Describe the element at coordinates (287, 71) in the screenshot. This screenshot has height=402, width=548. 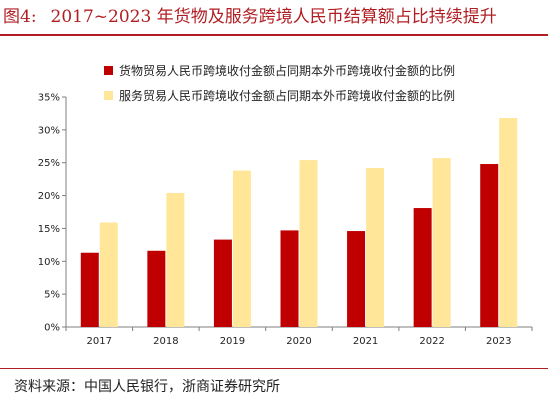
I see `legend-label-goods: 货物贸易人民币跨境收付金额占同期本外币跨境收付金额的比例` at that location.